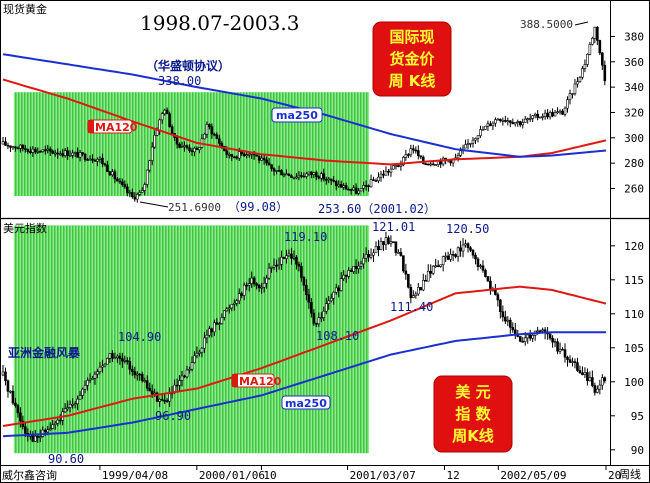 The height and width of the screenshot is (483, 650). Describe the element at coordinates (627, 348) in the screenshot. I see `dollar-y-axis: 90 95 100 105 110 115 120` at that location.